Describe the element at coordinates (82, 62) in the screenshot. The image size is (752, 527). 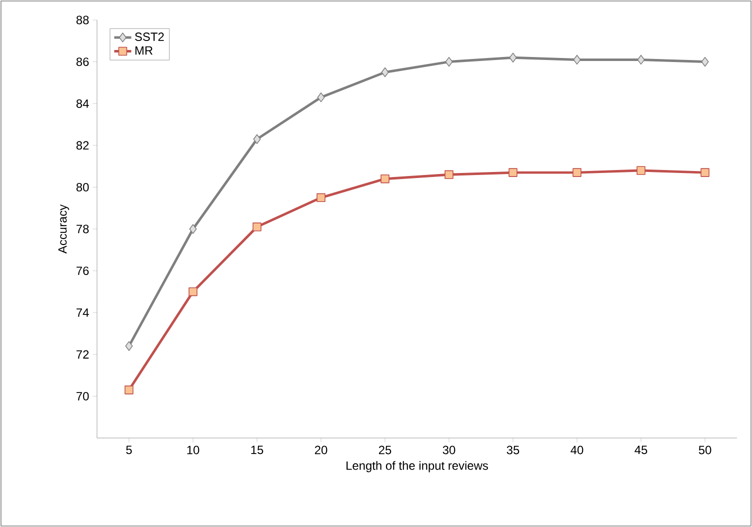
I see `y-tick-label: 86` at that location.